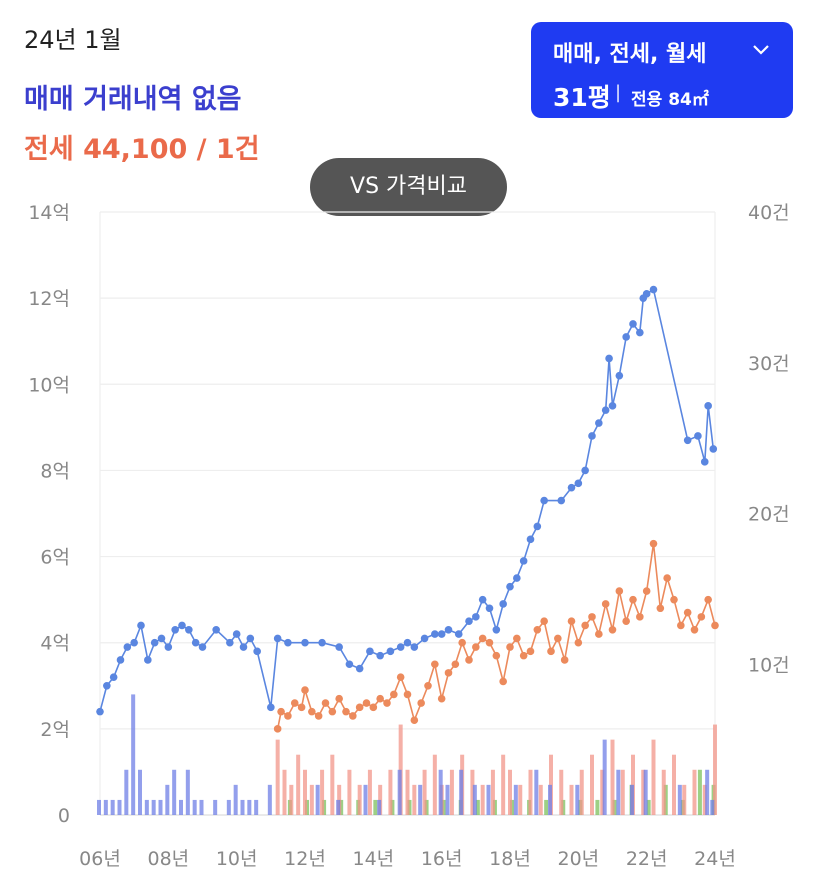  Describe the element at coordinates (715, 859) in the screenshot. I see `x-tick-label: 24년` at that location.